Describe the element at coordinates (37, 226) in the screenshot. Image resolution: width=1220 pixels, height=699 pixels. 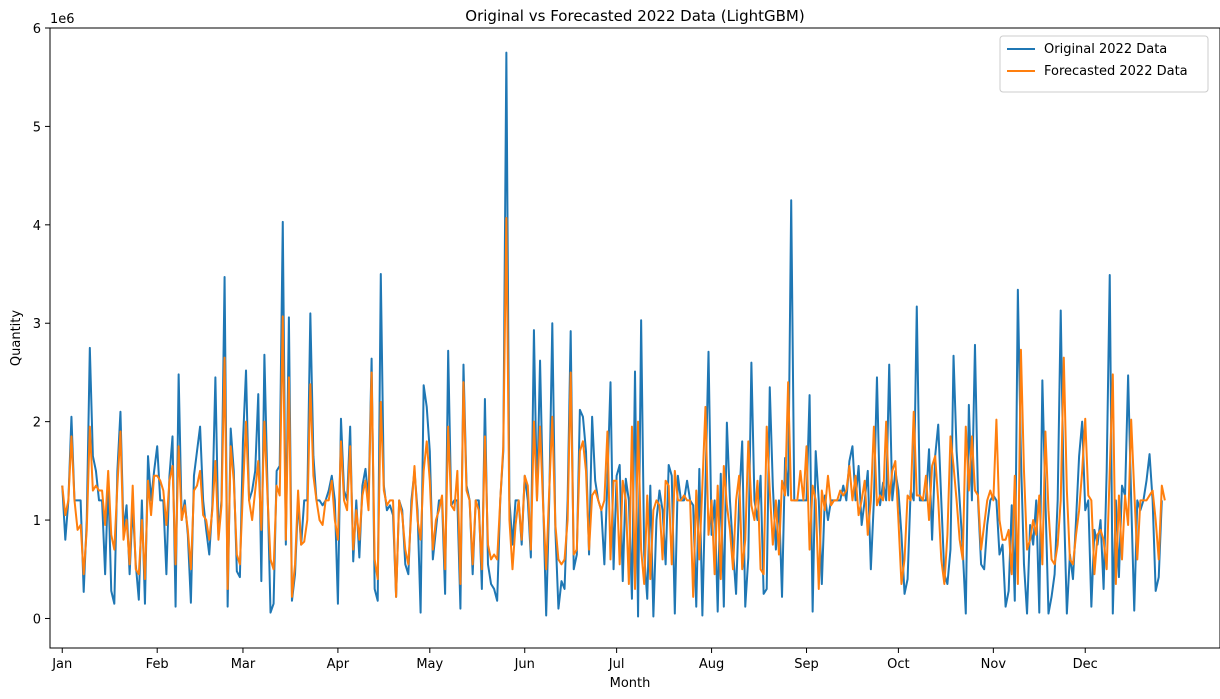
I see `y-tick-label: 4` at that location.